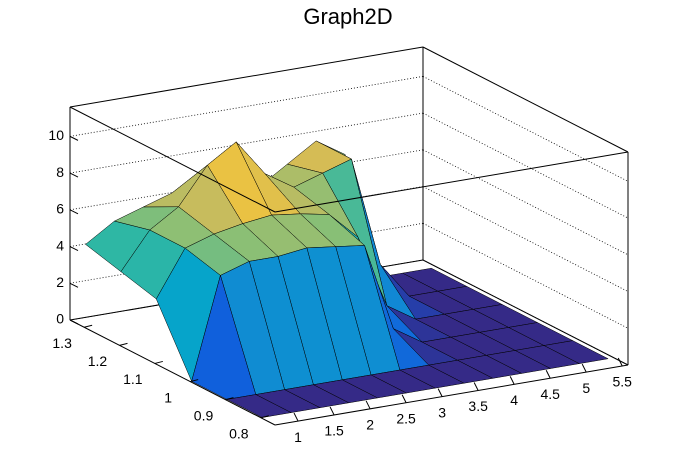  I want to click on x-tick-label: 3, so click(442, 412).